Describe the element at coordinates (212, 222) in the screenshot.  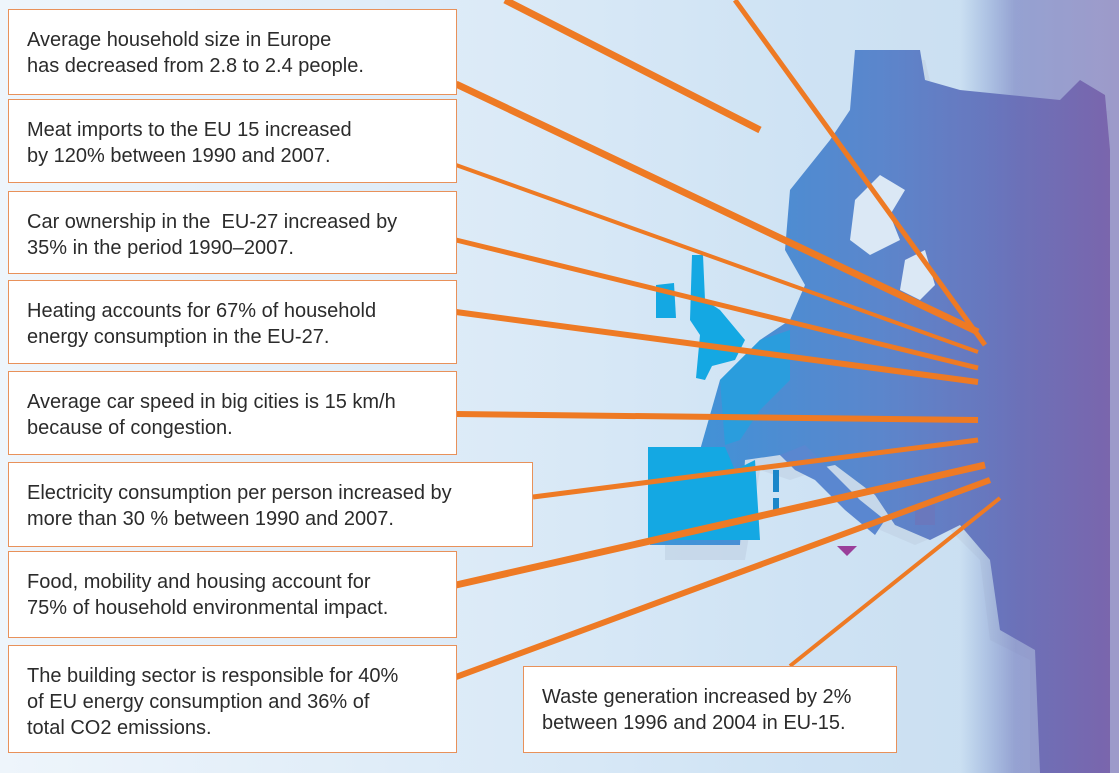
I see `fact-line: Car ownership in the EU-27 increased by` at that location.